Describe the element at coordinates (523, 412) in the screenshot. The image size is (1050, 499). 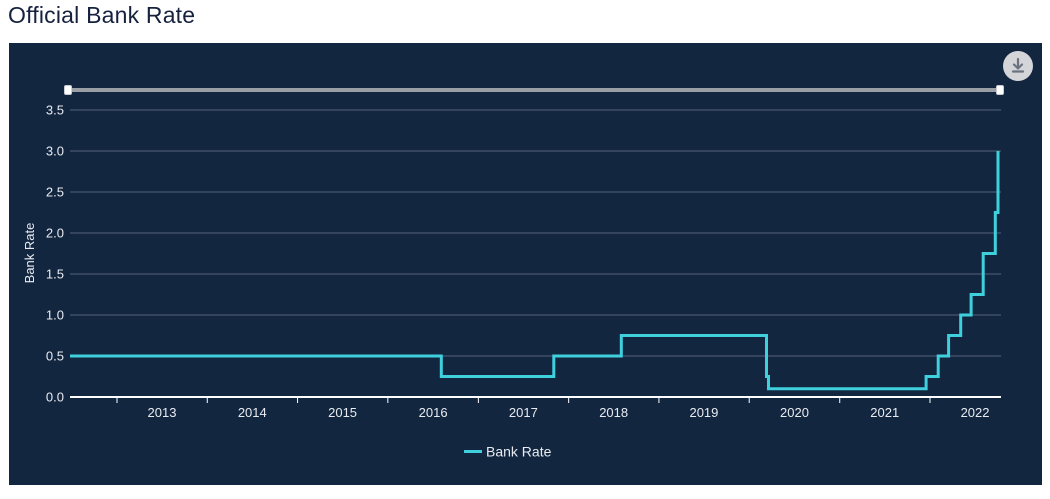
I see `x-tick-label: 2017` at that location.